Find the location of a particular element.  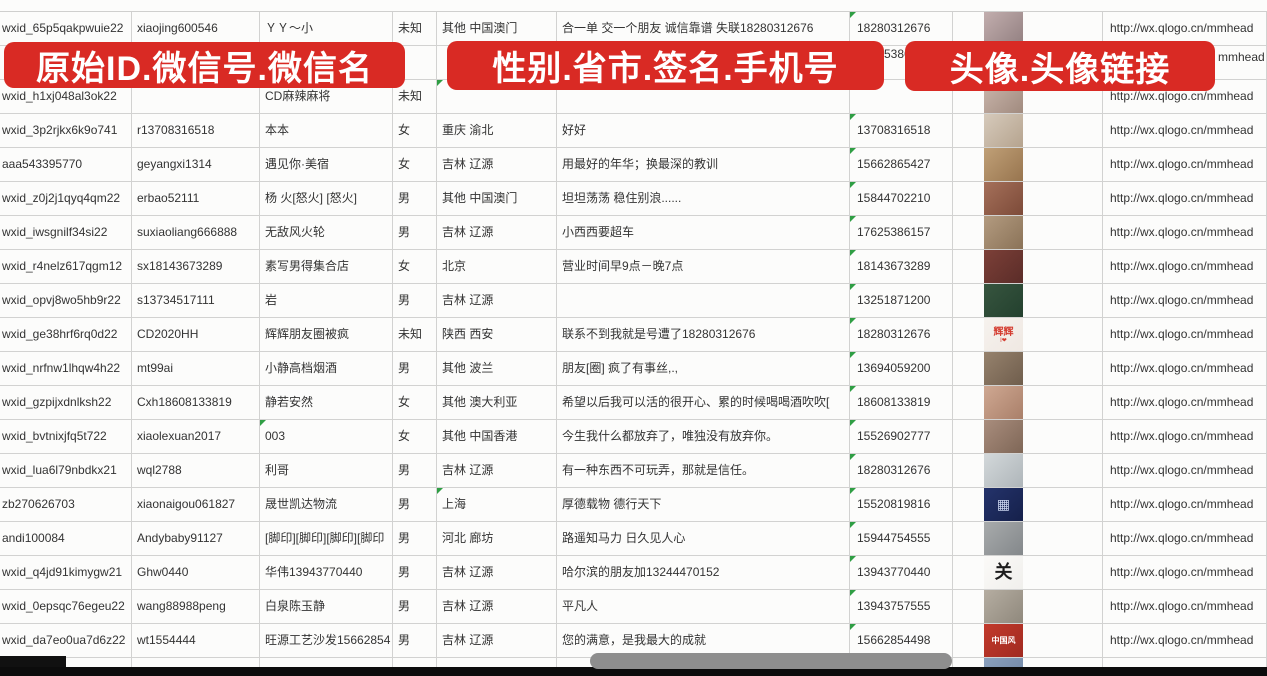

cell-wxid: wxid_opvj8wo5hb9r22 is located at coordinates (66, 301).